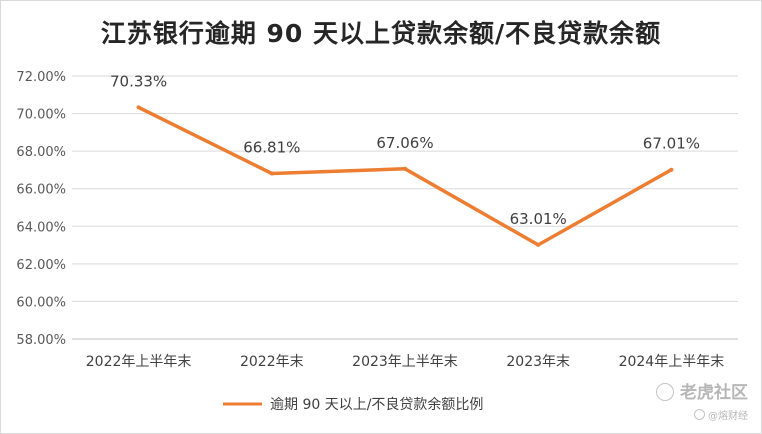 The width and height of the screenshot is (762, 434). I want to click on watermark-author: 熔财经, so click(733, 416).